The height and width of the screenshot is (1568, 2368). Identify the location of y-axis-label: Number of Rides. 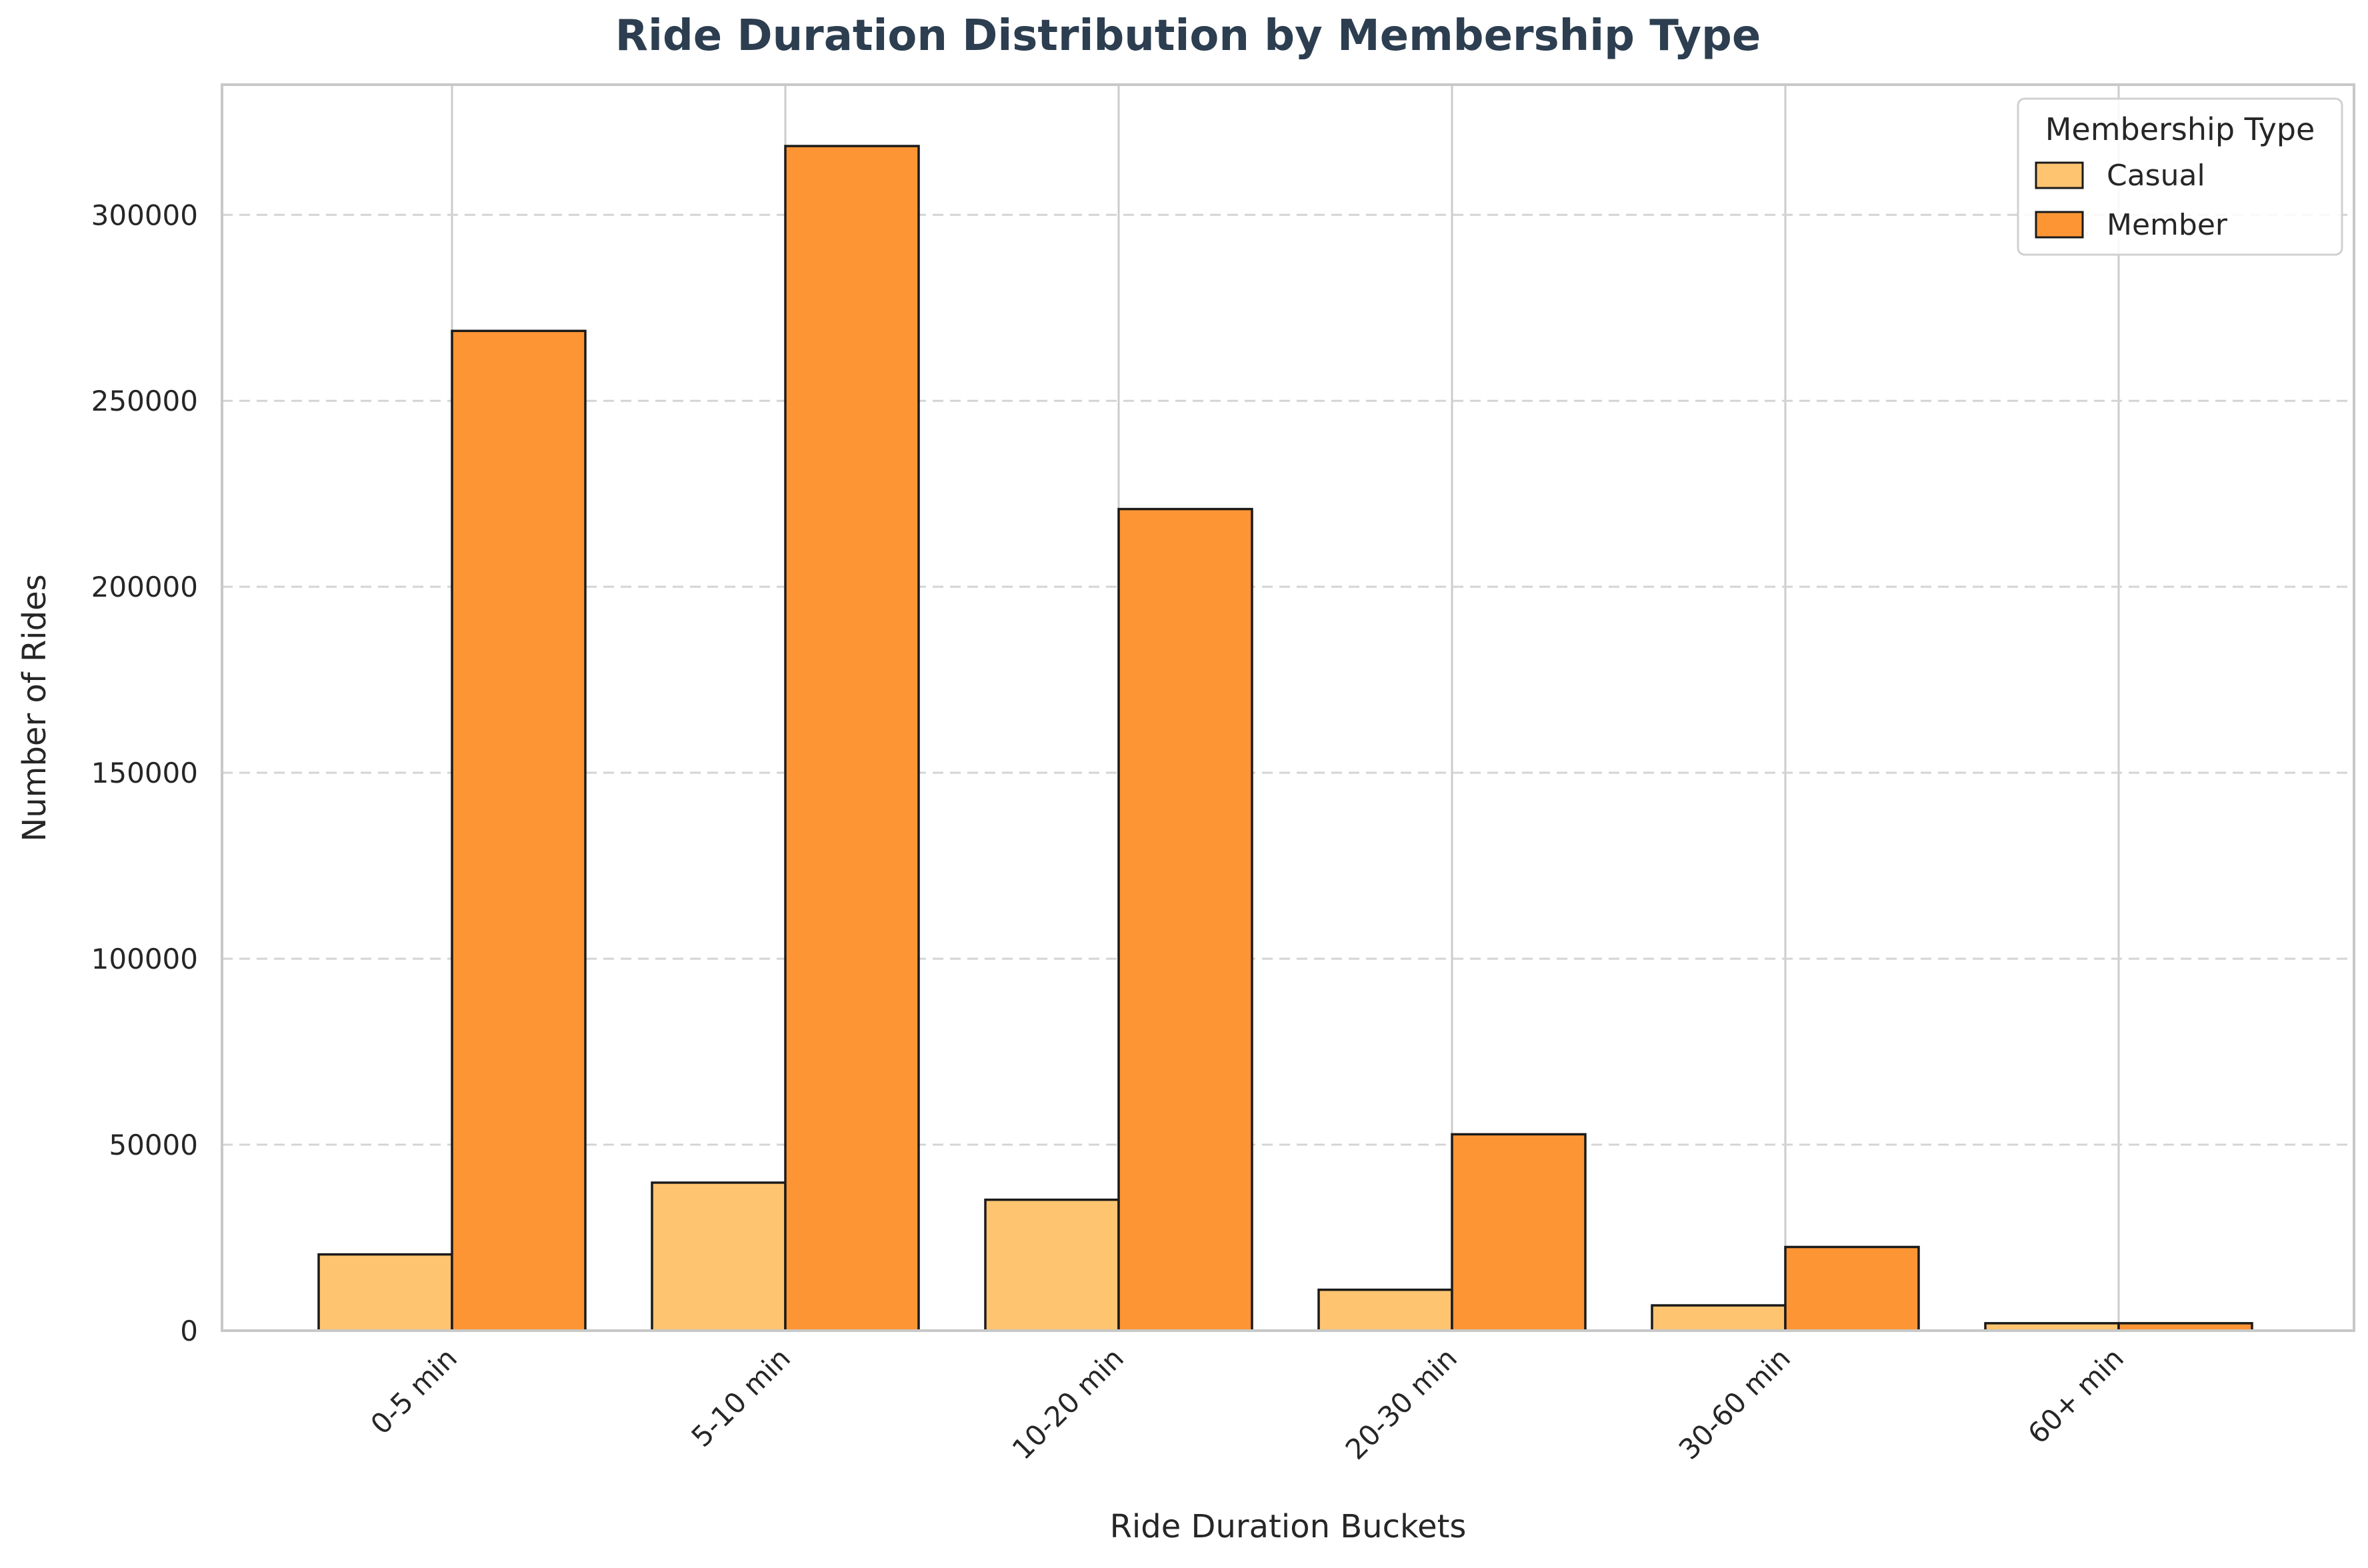
(34, 707).